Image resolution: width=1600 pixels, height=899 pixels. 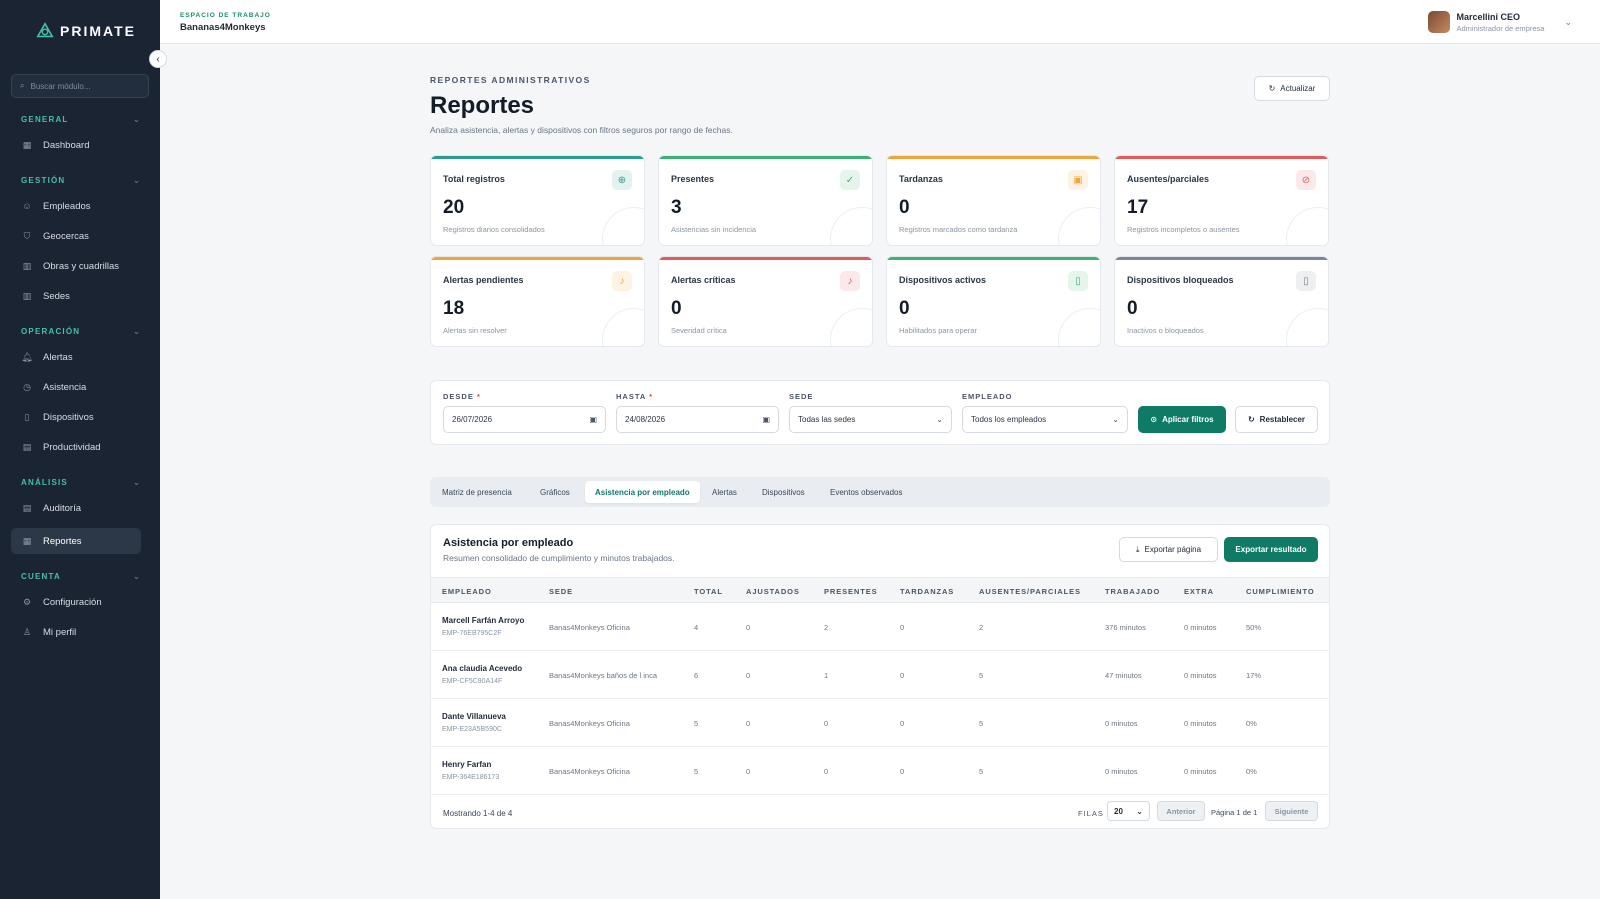 What do you see at coordinates (708, 591) in the screenshot?
I see `col-total: TOTAL` at bounding box center [708, 591].